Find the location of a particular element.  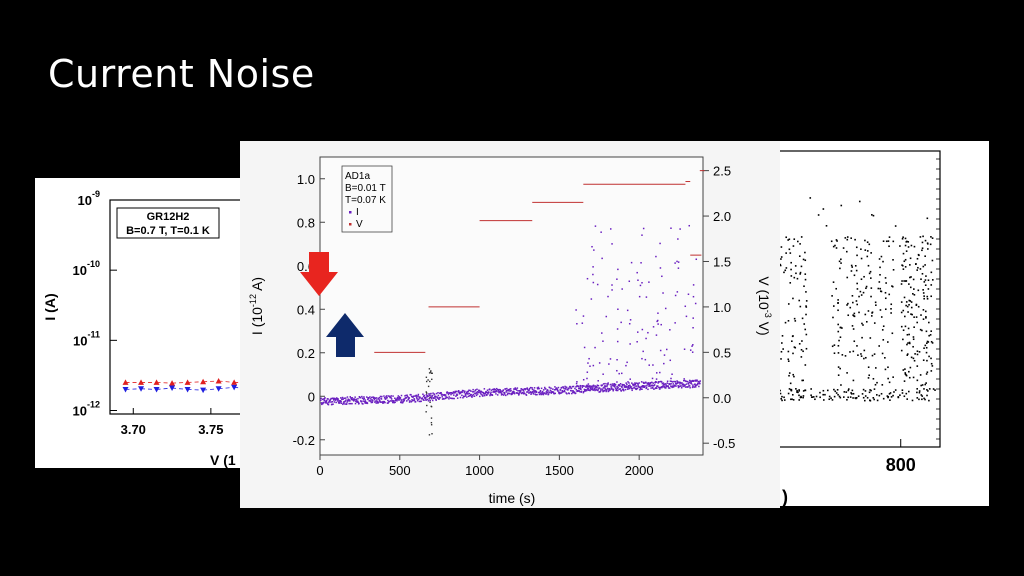

left-legend-line-2: B=0.7 T, T=0.1 K is located at coordinates (168, 231).